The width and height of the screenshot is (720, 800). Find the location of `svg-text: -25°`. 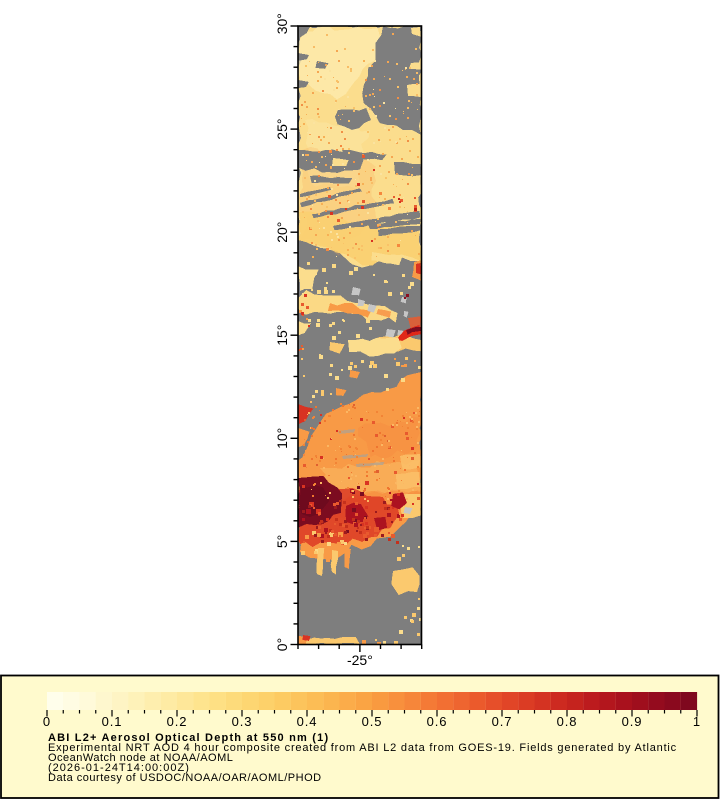

svg-text: -25° is located at coordinates (360, 660).